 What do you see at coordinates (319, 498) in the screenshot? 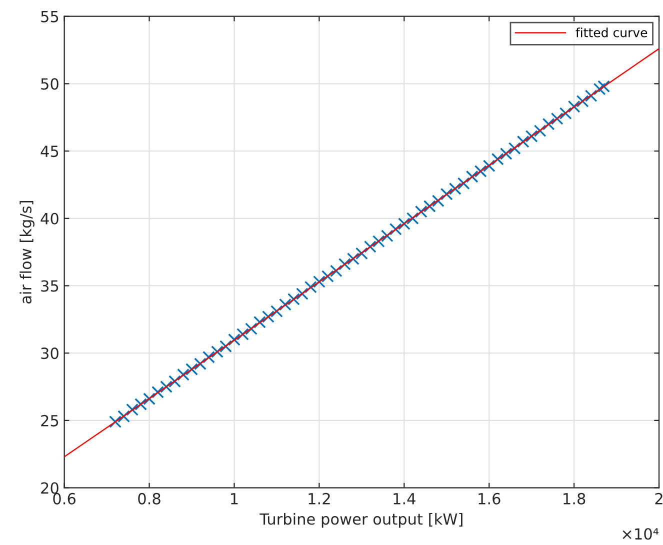
I see `x-tick-label: 1.2` at bounding box center [319, 498].